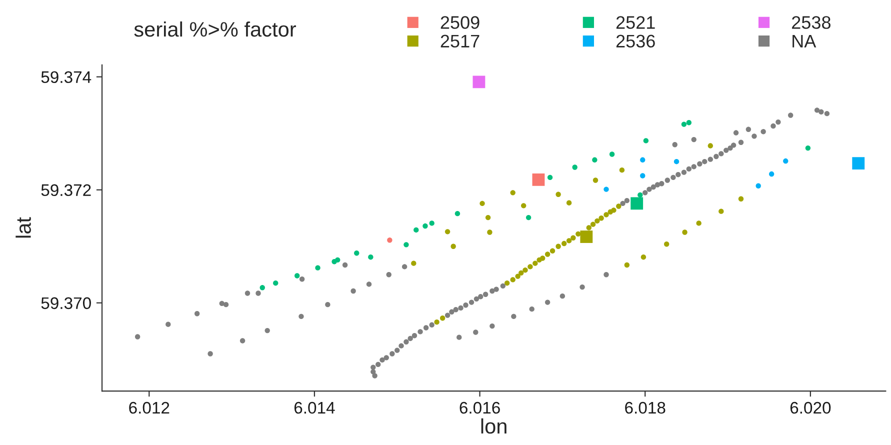 Image resolution: width=891 pixels, height=445 pixels. I want to click on x-tick-label: 6.020, so click(810, 408).